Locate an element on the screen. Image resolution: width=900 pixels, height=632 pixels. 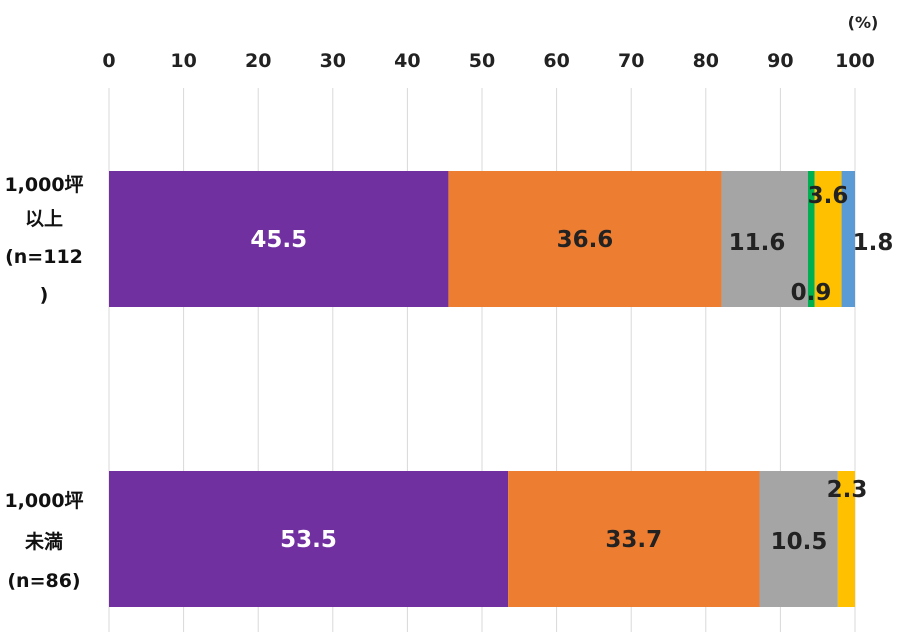
category-label: 以上 is located at coordinates (44, 219).